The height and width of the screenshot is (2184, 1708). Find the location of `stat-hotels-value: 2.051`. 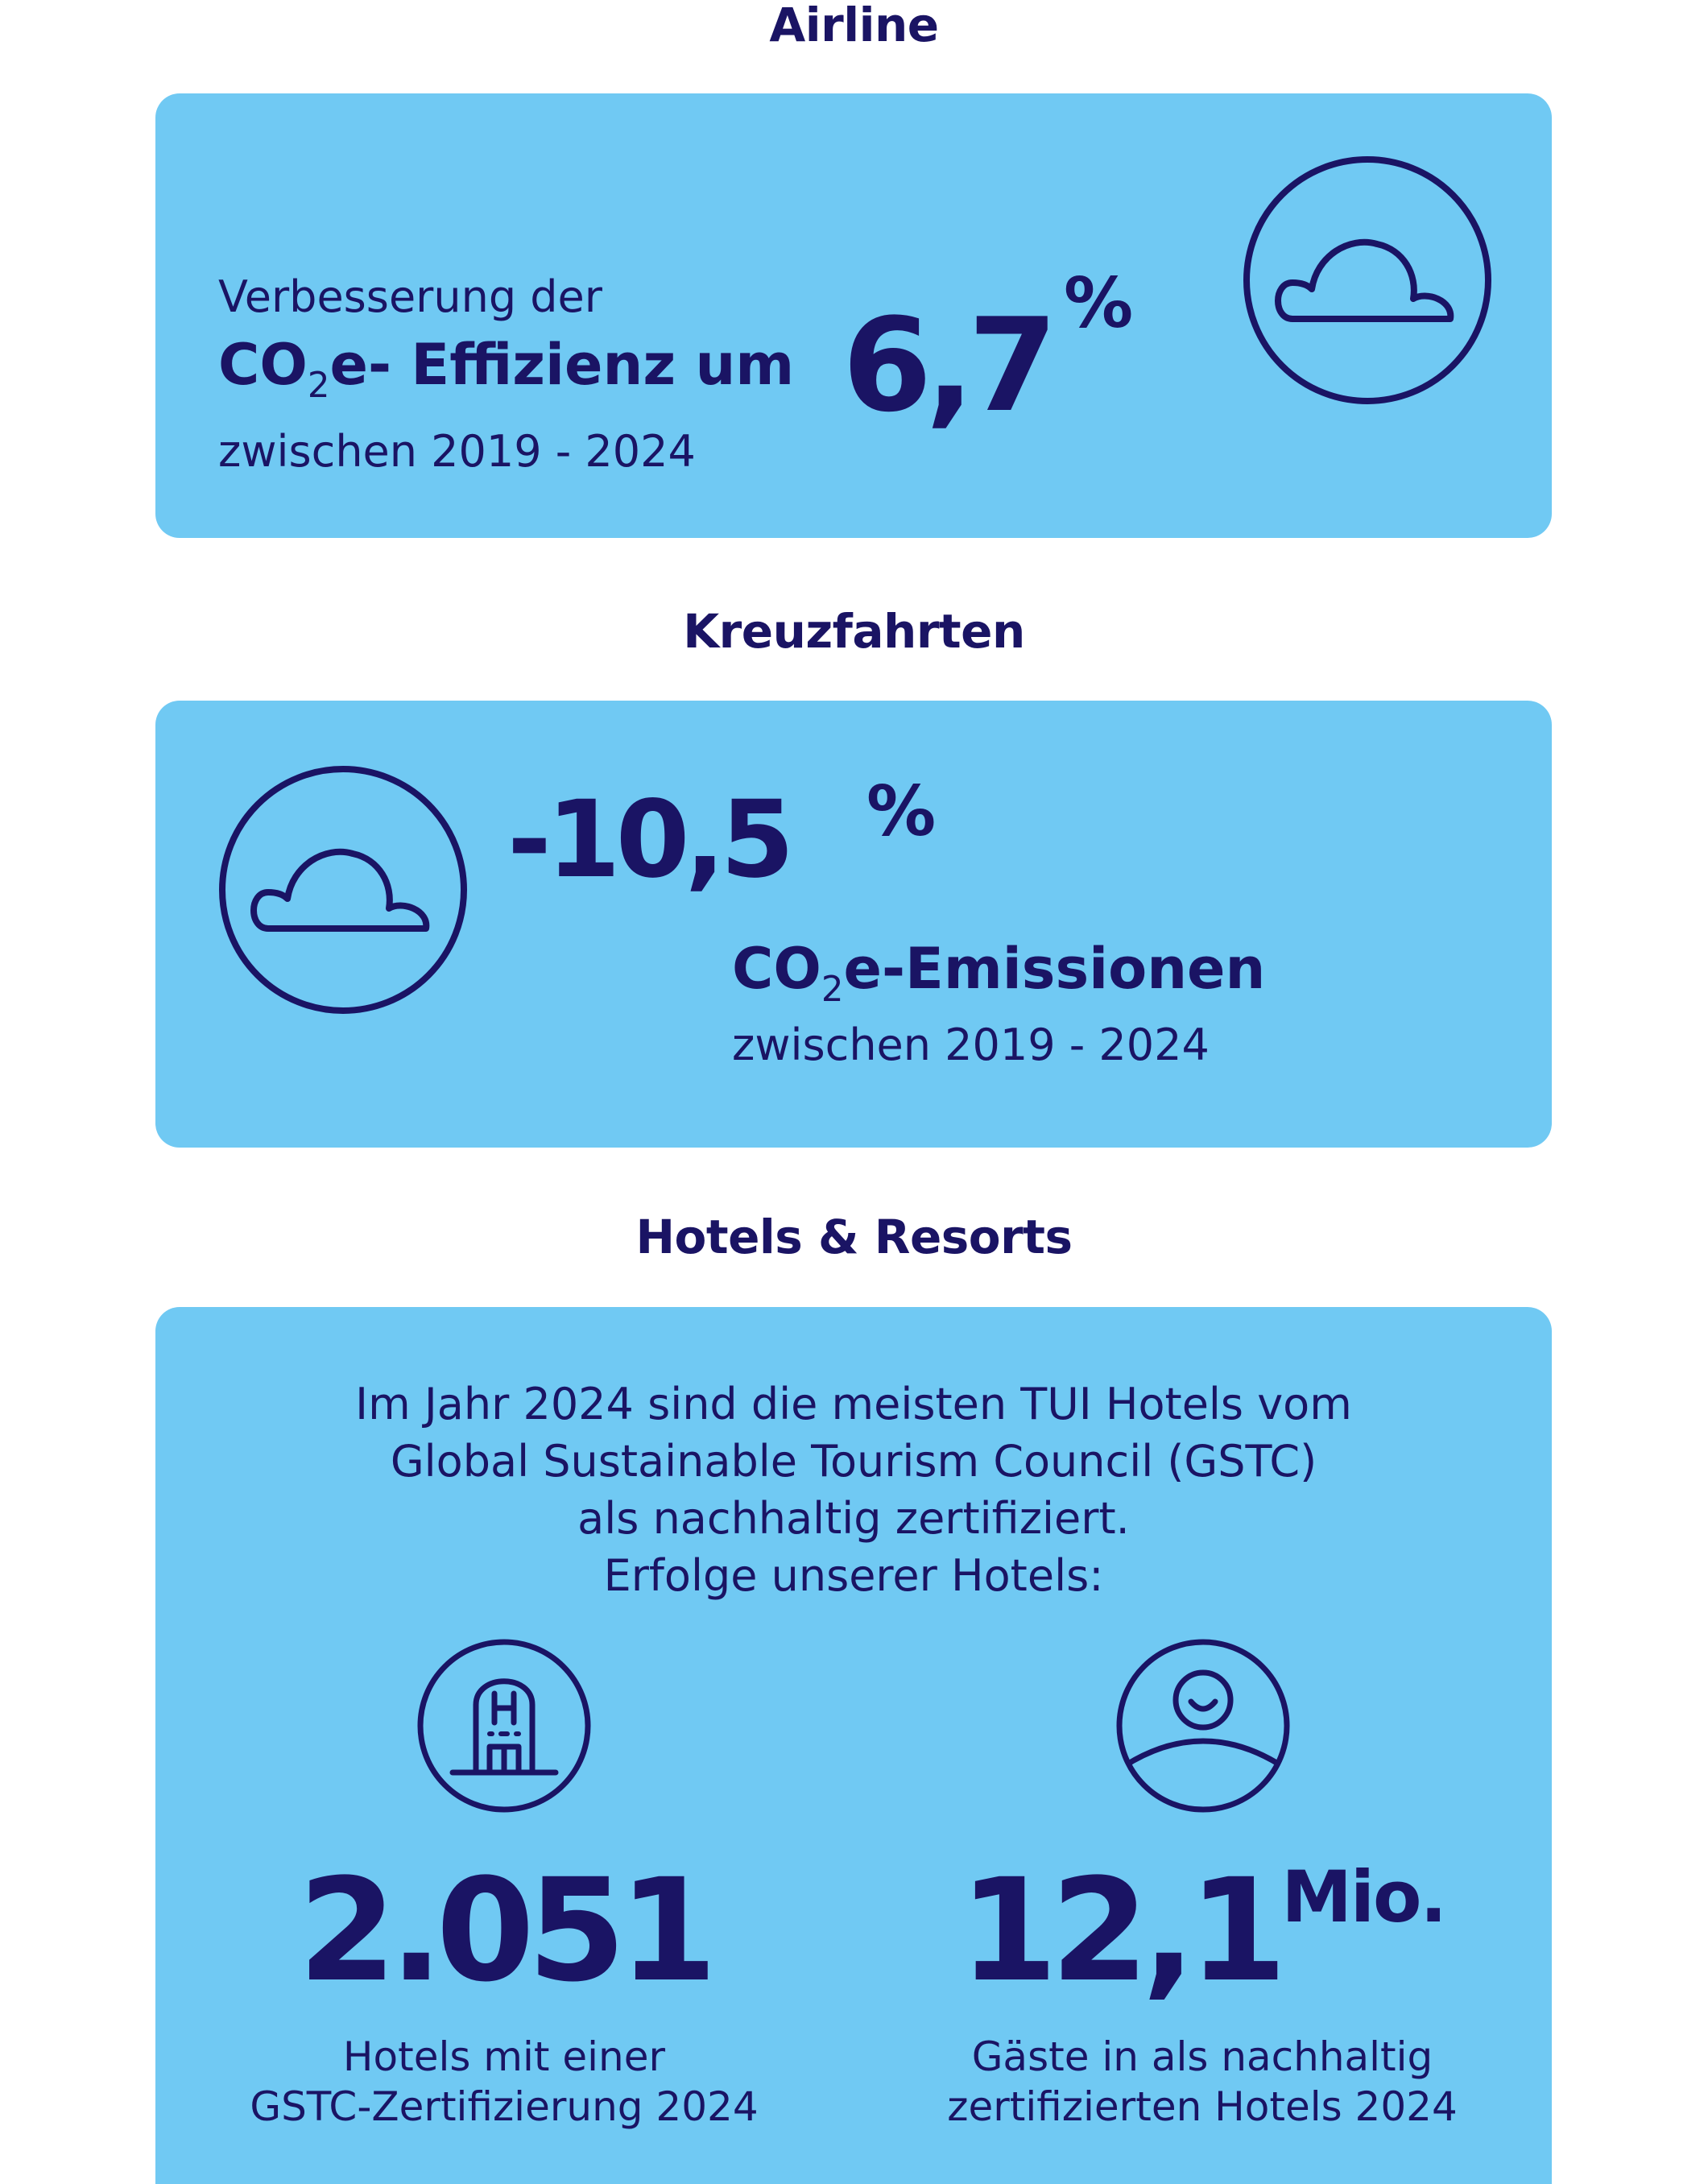

stat-hotels-value: 2.051 is located at coordinates (504, 1931).